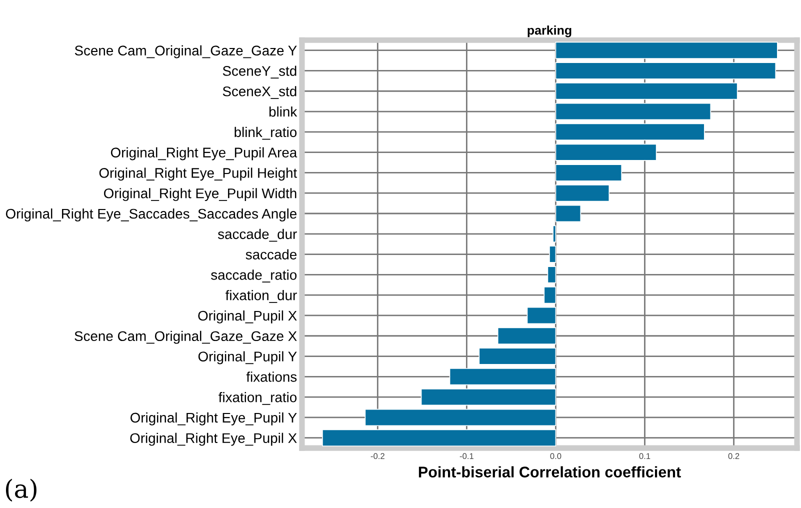  What do you see at coordinates (377, 456) in the screenshot?
I see `x-tick-label: -0.2` at bounding box center [377, 456].